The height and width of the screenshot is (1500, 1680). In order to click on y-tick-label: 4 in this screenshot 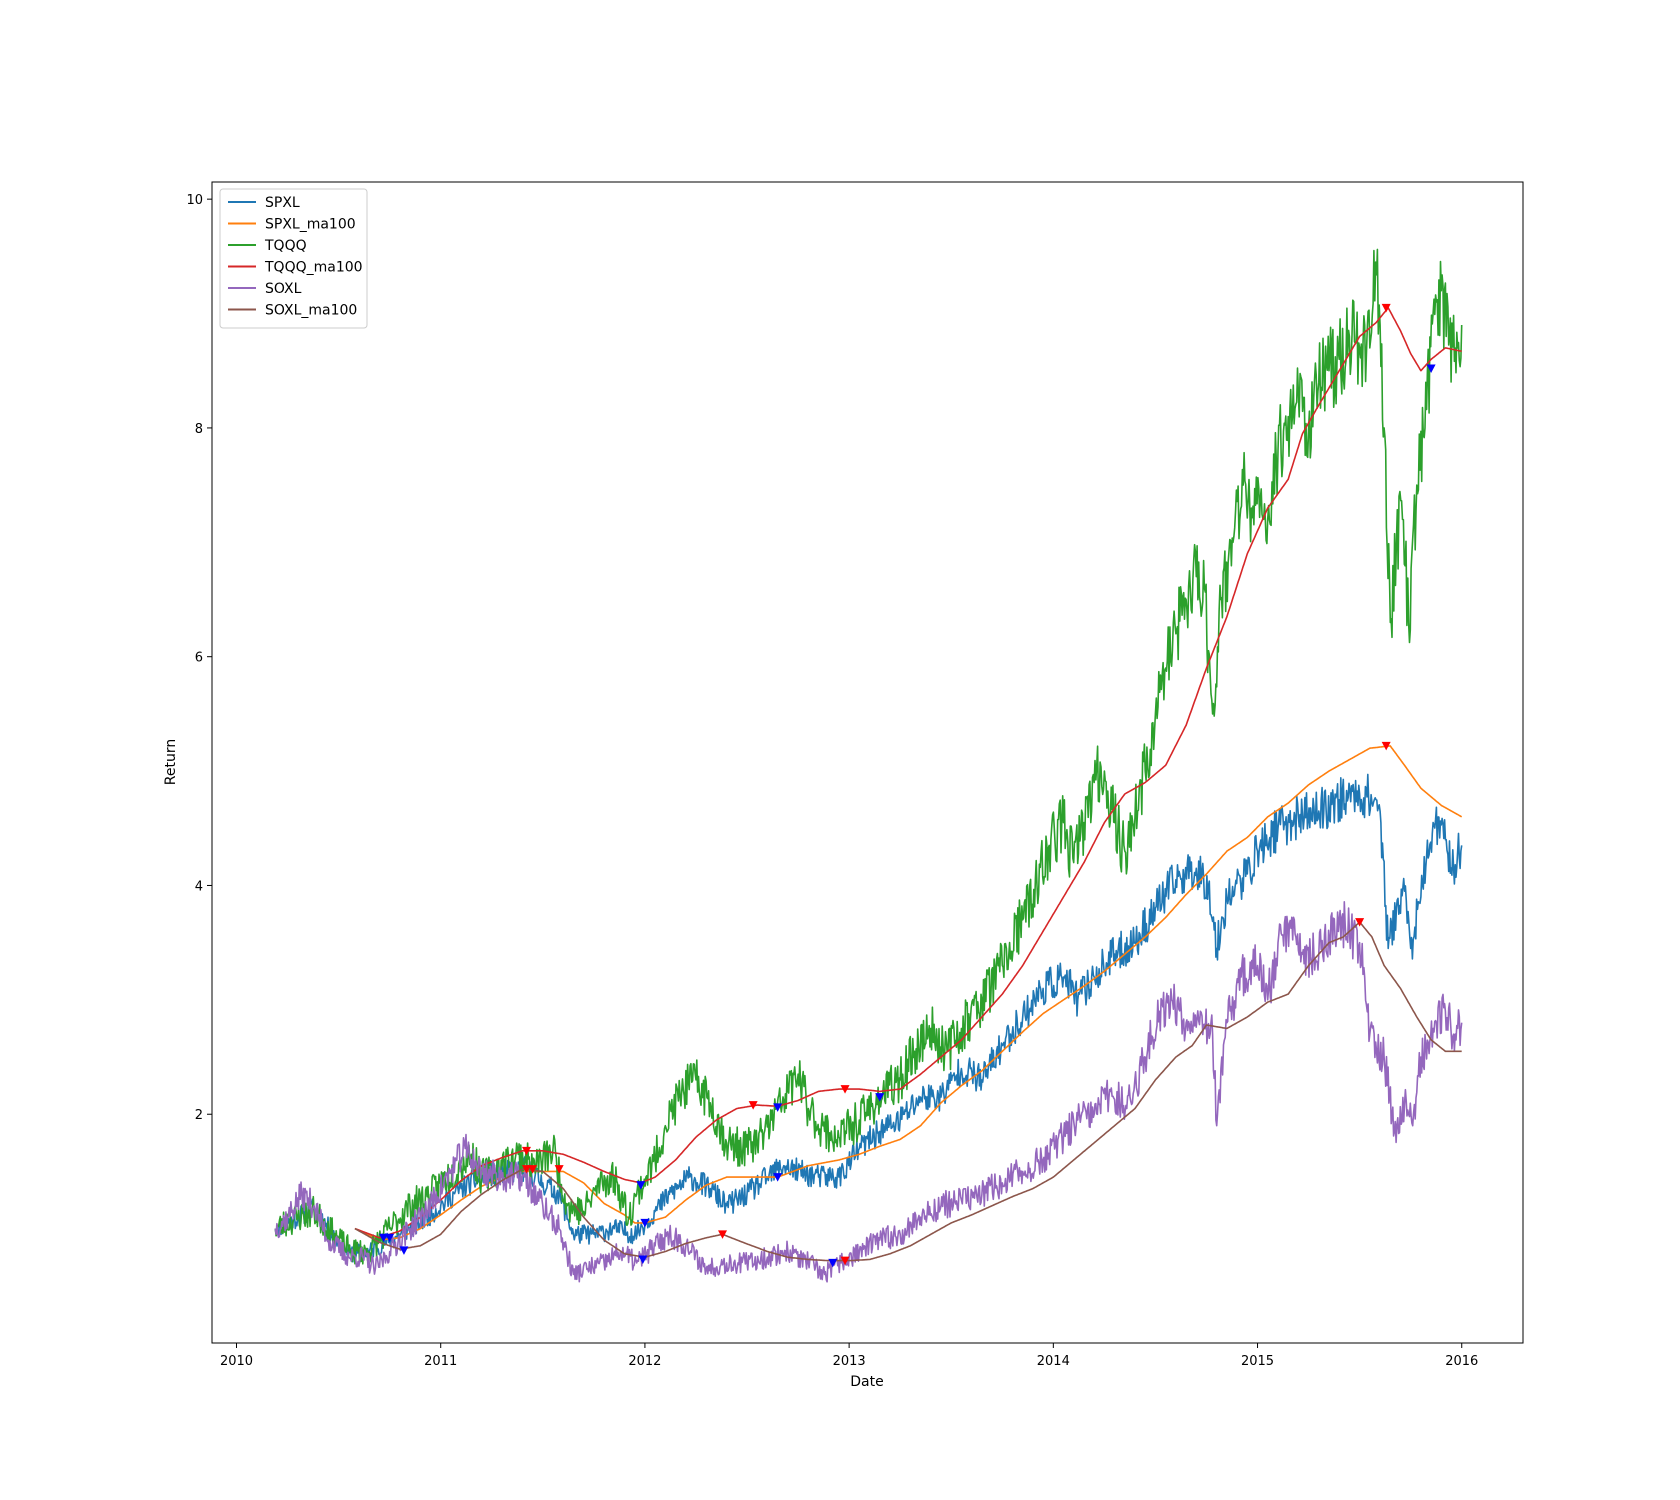, I will do `click(199, 886)`.